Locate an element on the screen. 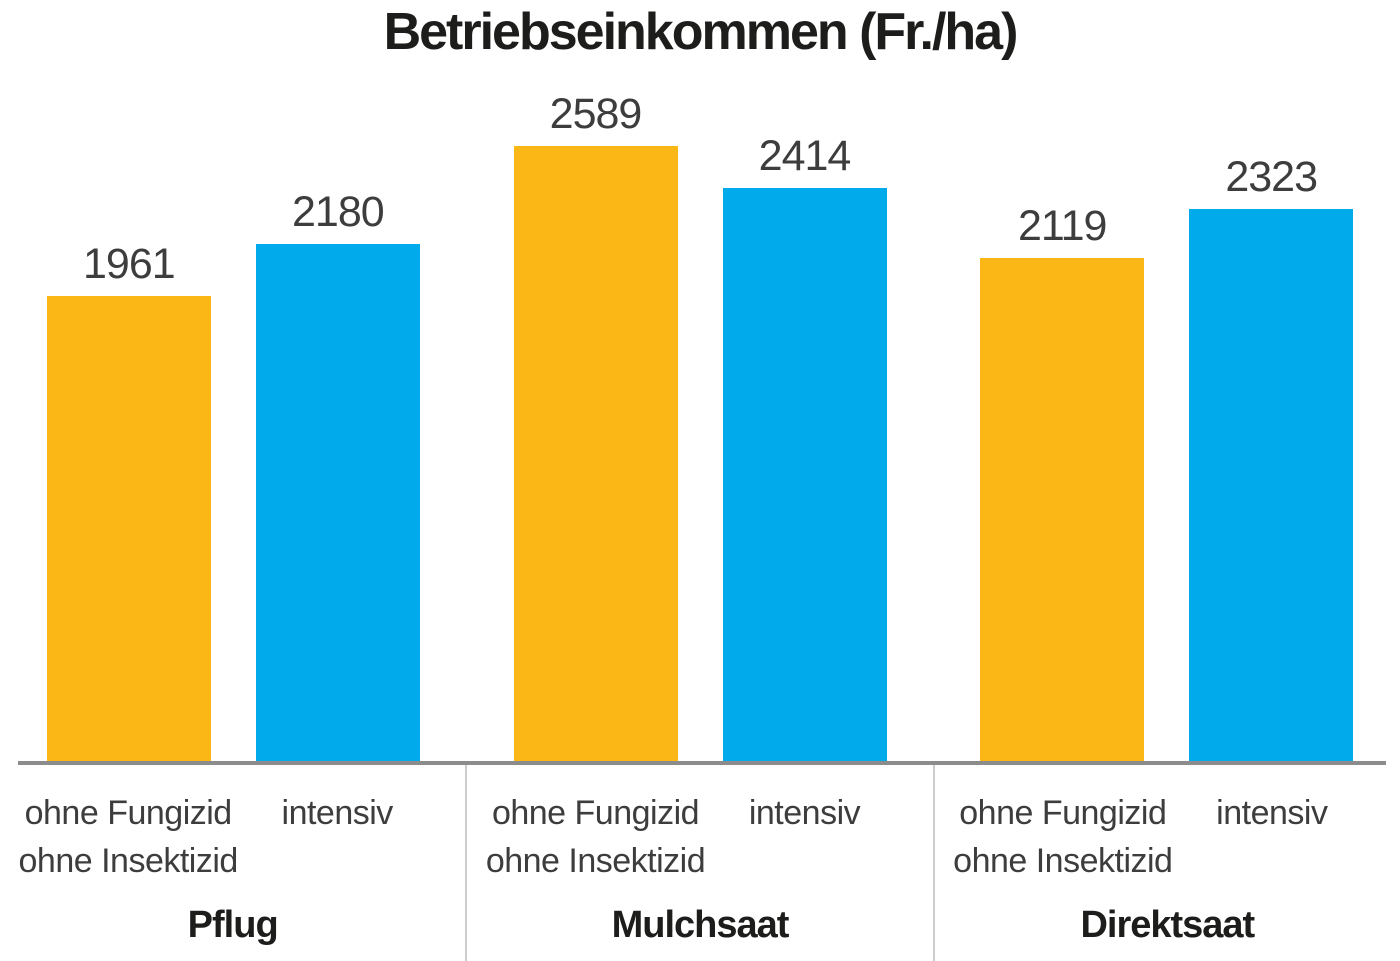 The height and width of the screenshot is (961, 1400). bar-column: 1961 is located at coordinates (128, 502).